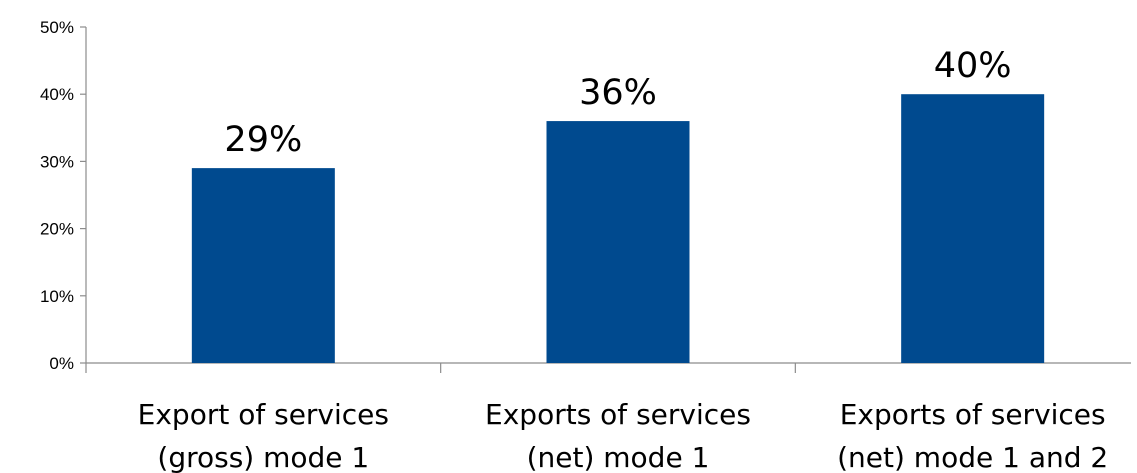 Image resolution: width=1137 pixels, height=473 pixels. Describe the element at coordinates (263, 414) in the screenshot. I see `x-category-label: Export of services` at that location.